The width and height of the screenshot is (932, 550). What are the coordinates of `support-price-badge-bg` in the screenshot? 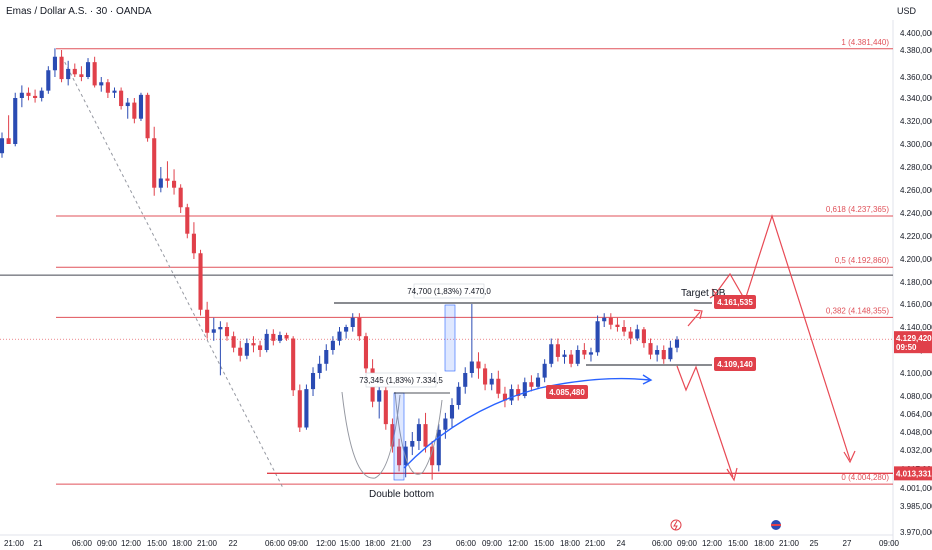 It's located at (913, 473).